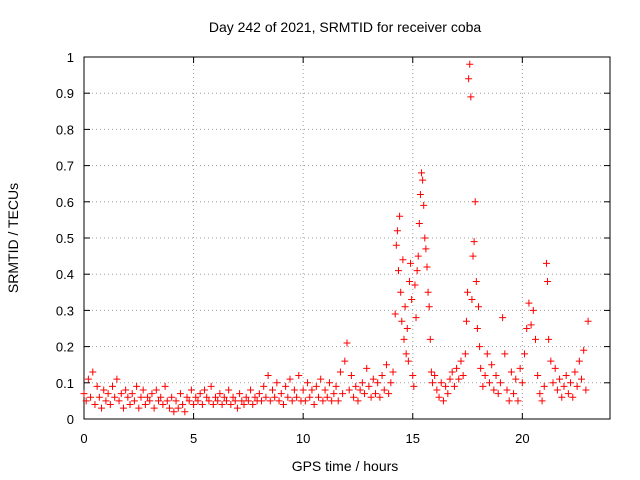 This screenshot has height=480, width=640. I want to click on x-tick-label: 0, so click(83, 438).